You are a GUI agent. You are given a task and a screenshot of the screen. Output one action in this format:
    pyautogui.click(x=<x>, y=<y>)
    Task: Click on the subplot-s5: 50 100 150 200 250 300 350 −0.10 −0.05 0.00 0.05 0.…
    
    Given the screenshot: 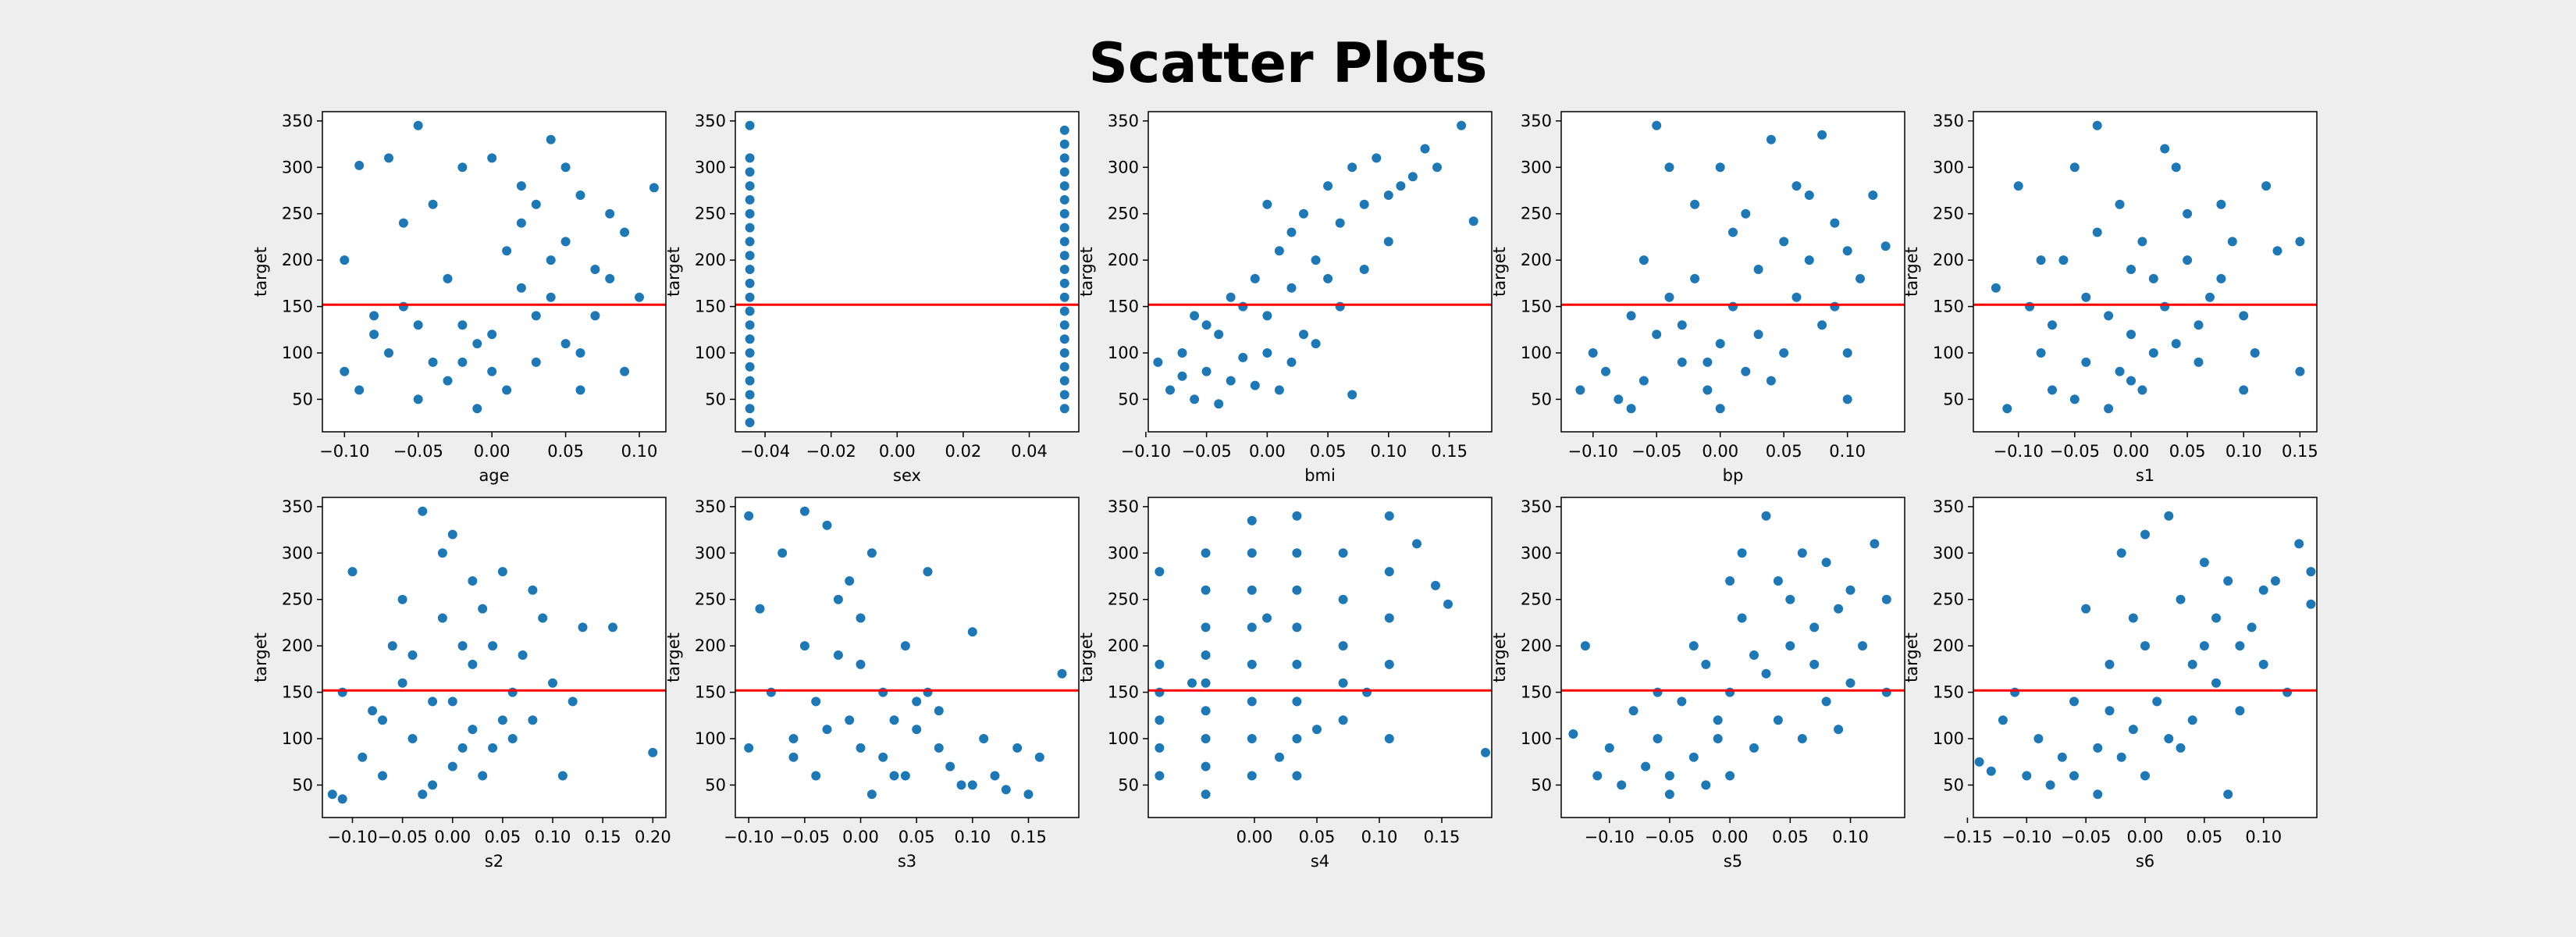 What is the action you would take?
    pyautogui.click(x=1697, y=684)
    